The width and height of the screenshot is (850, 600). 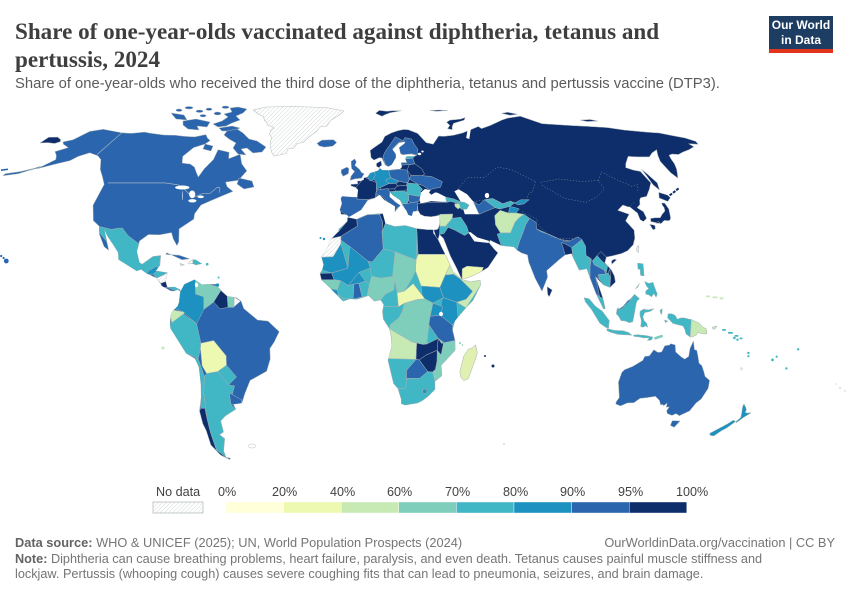 I want to click on svg-text: 20%, so click(x=284, y=492).